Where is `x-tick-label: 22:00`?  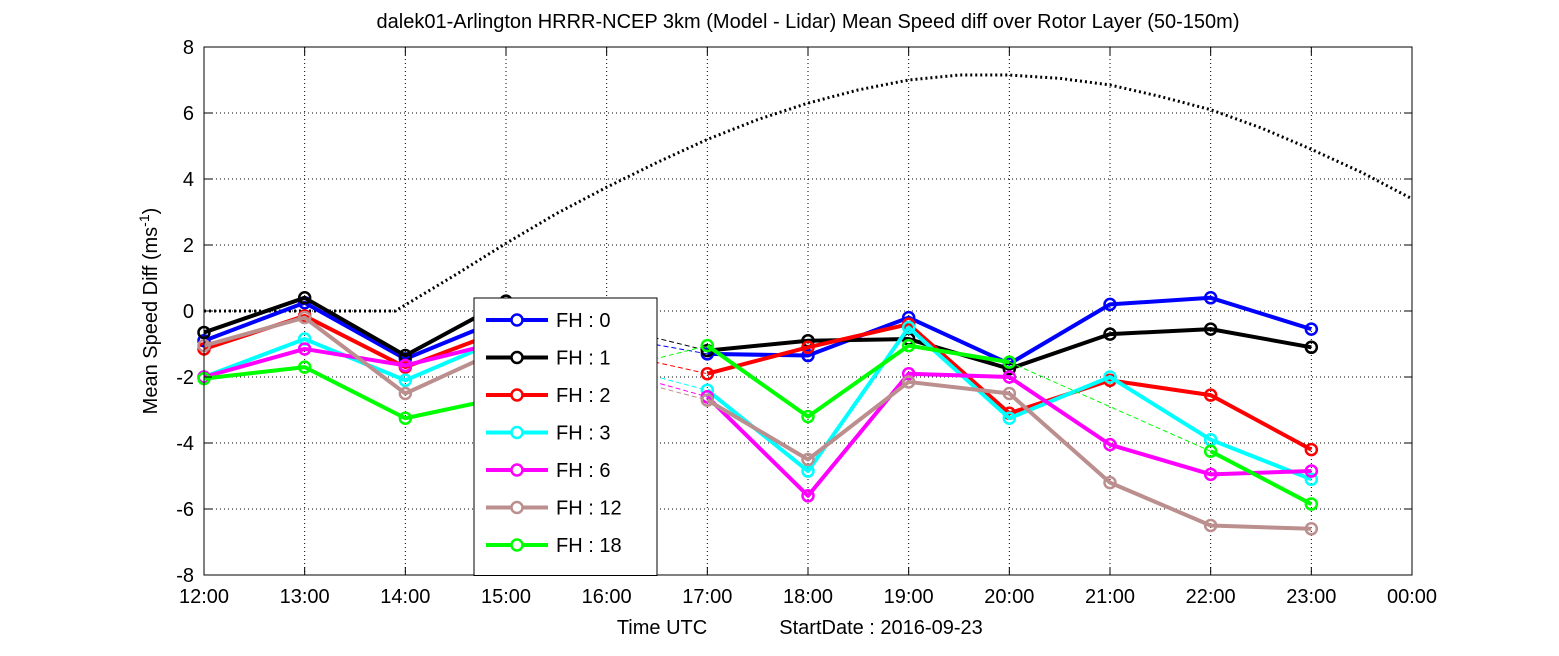 x-tick-label: 22:00 is located at coordinates (1211, 597).